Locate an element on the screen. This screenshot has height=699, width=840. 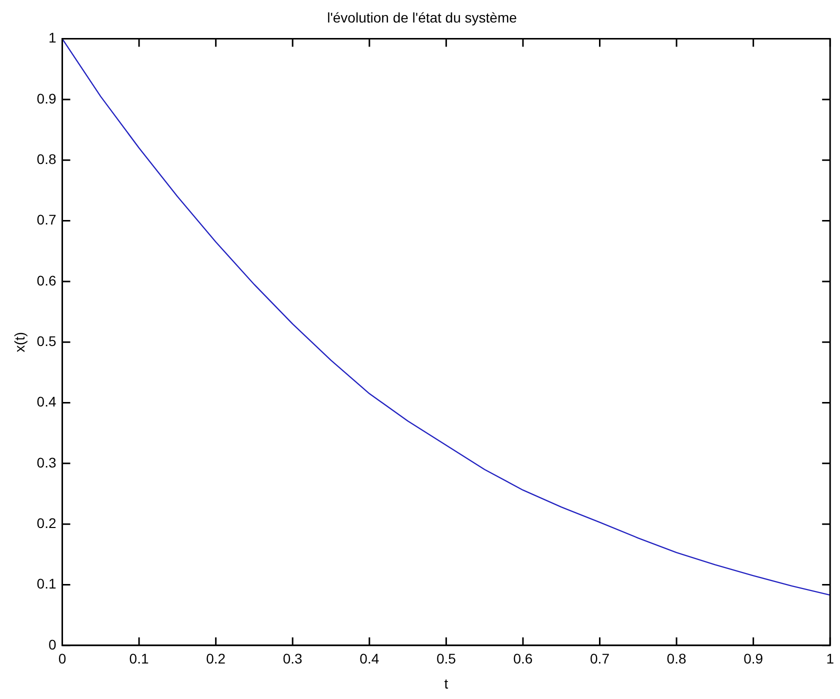
x-tick-label: 1 is located at coordinates (830, 658).